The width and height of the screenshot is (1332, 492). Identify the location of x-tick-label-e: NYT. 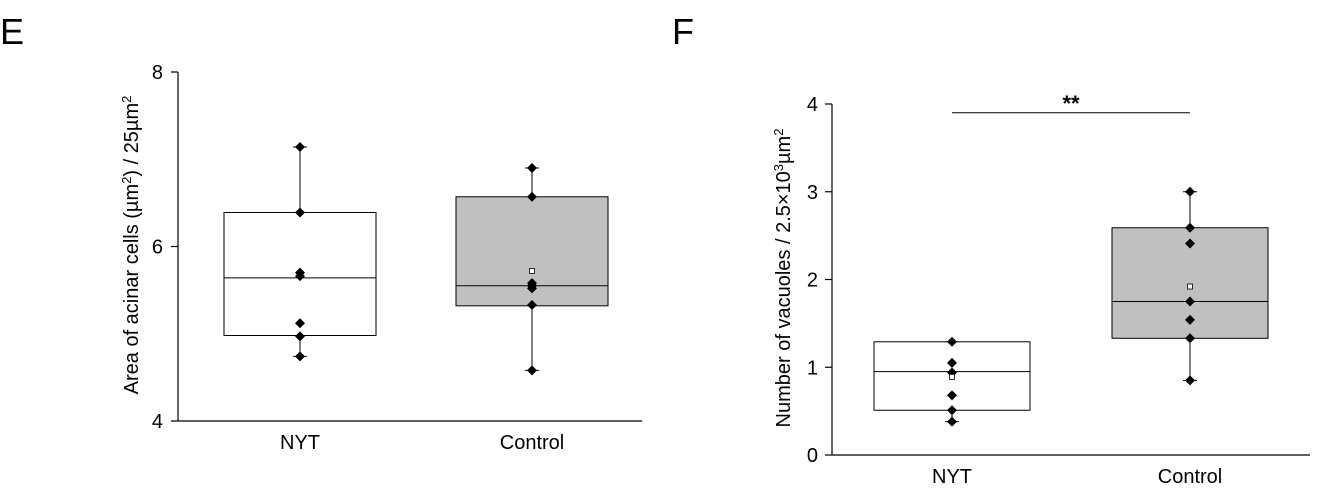
(300, 443).